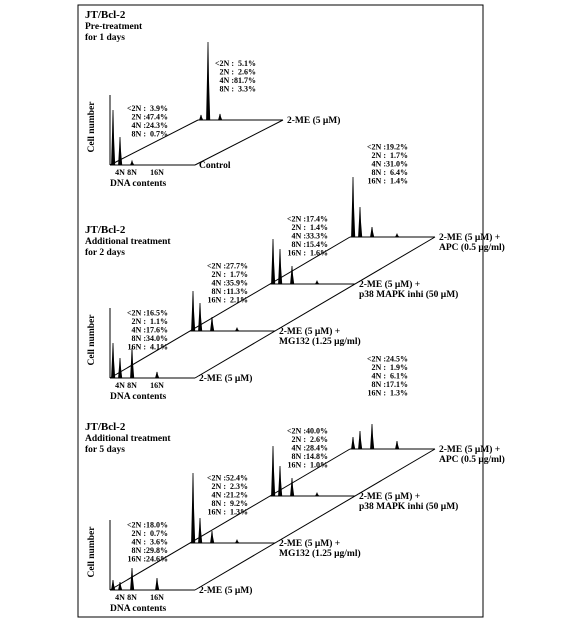 This screenshot has height=623, width=562. I want to click on stat-value: 47.4%, so click(157, 117).